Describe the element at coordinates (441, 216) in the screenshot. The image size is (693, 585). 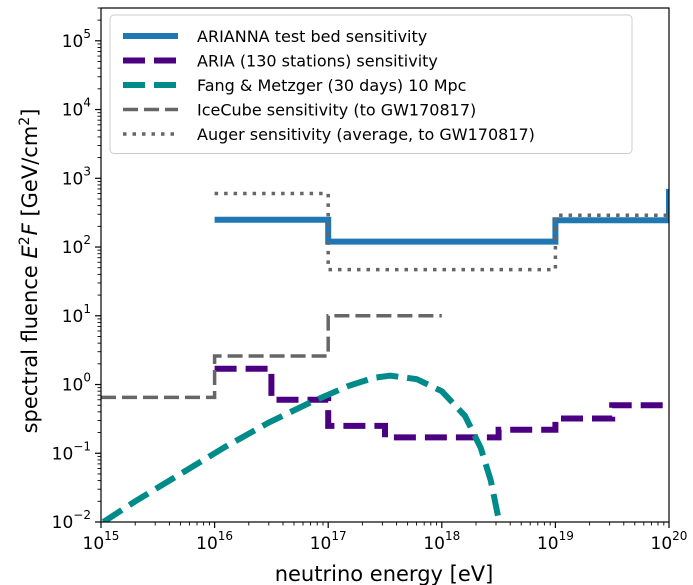
I see `series-line-arianna-test-bed-sensitivity` at that location.